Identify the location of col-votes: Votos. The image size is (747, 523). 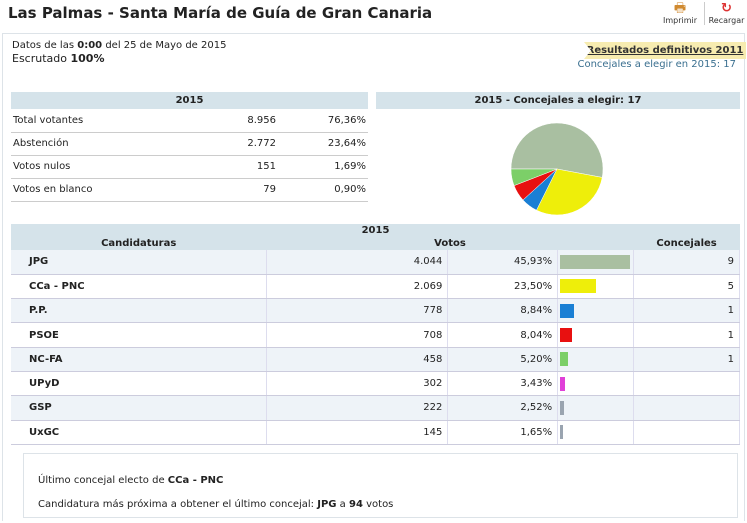
(450, 243).